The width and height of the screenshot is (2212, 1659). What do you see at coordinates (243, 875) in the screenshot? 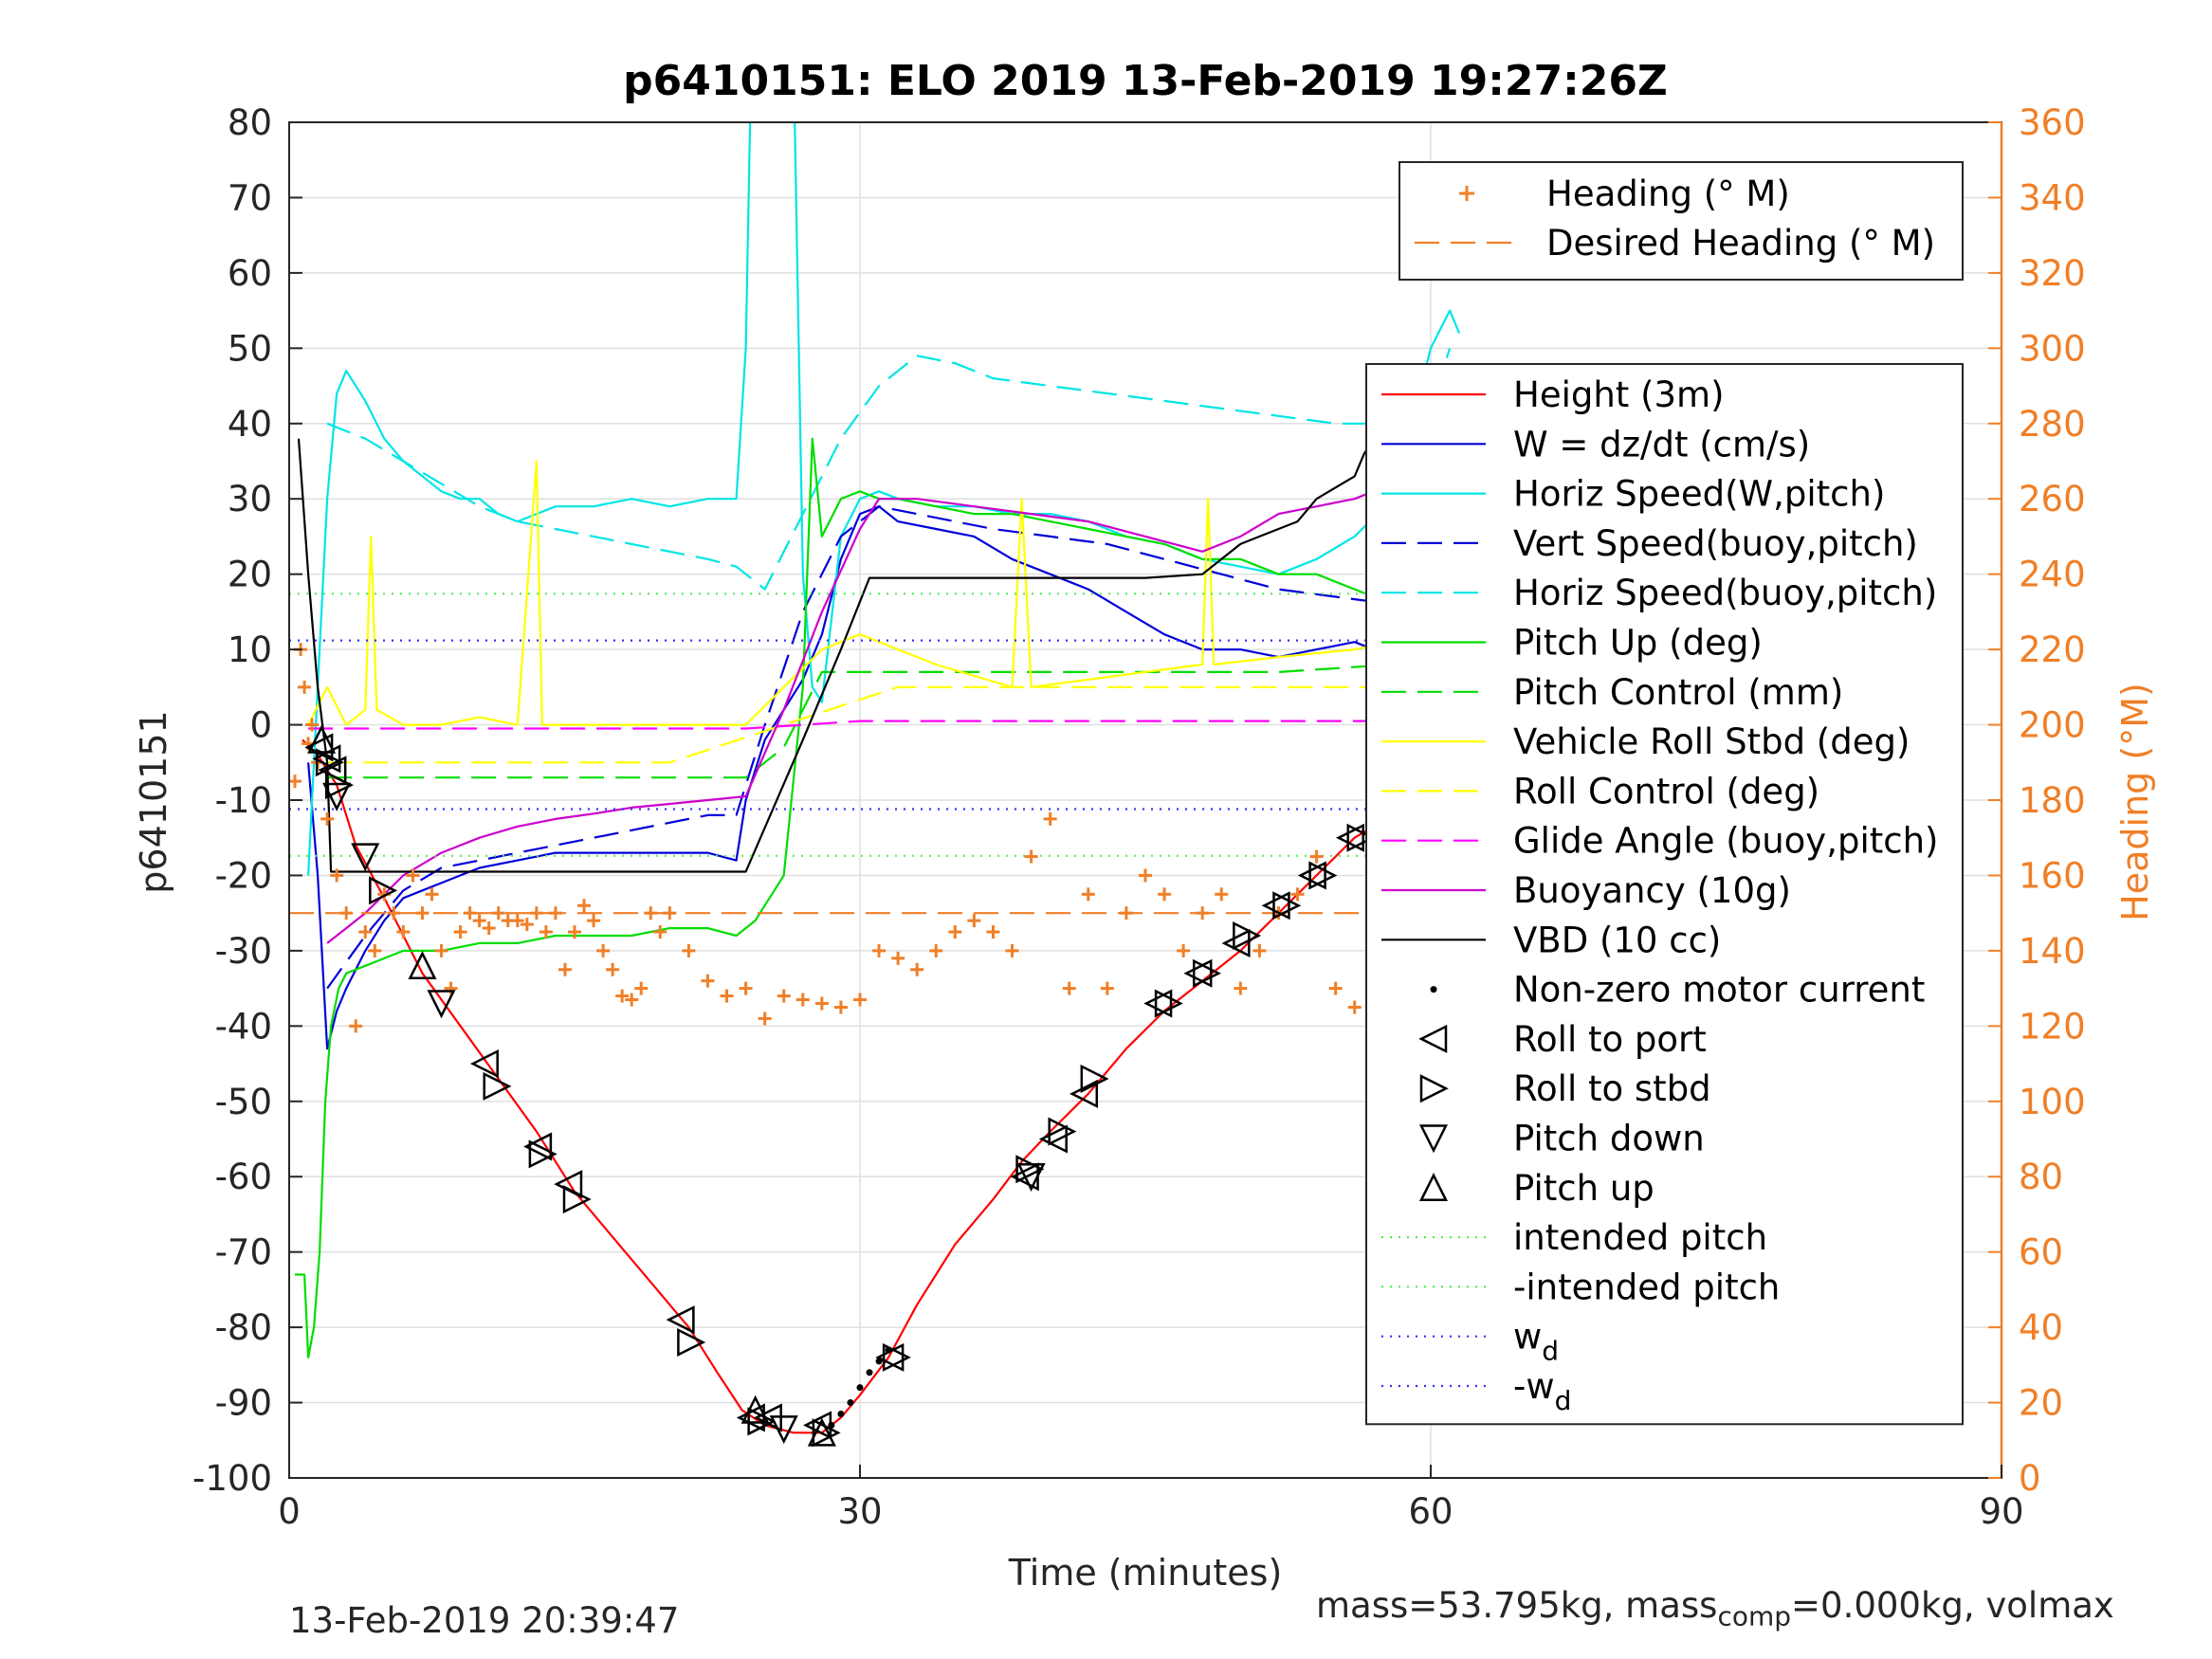
I see `y-tick-label-left: -20` at bounding box center [243, 875].